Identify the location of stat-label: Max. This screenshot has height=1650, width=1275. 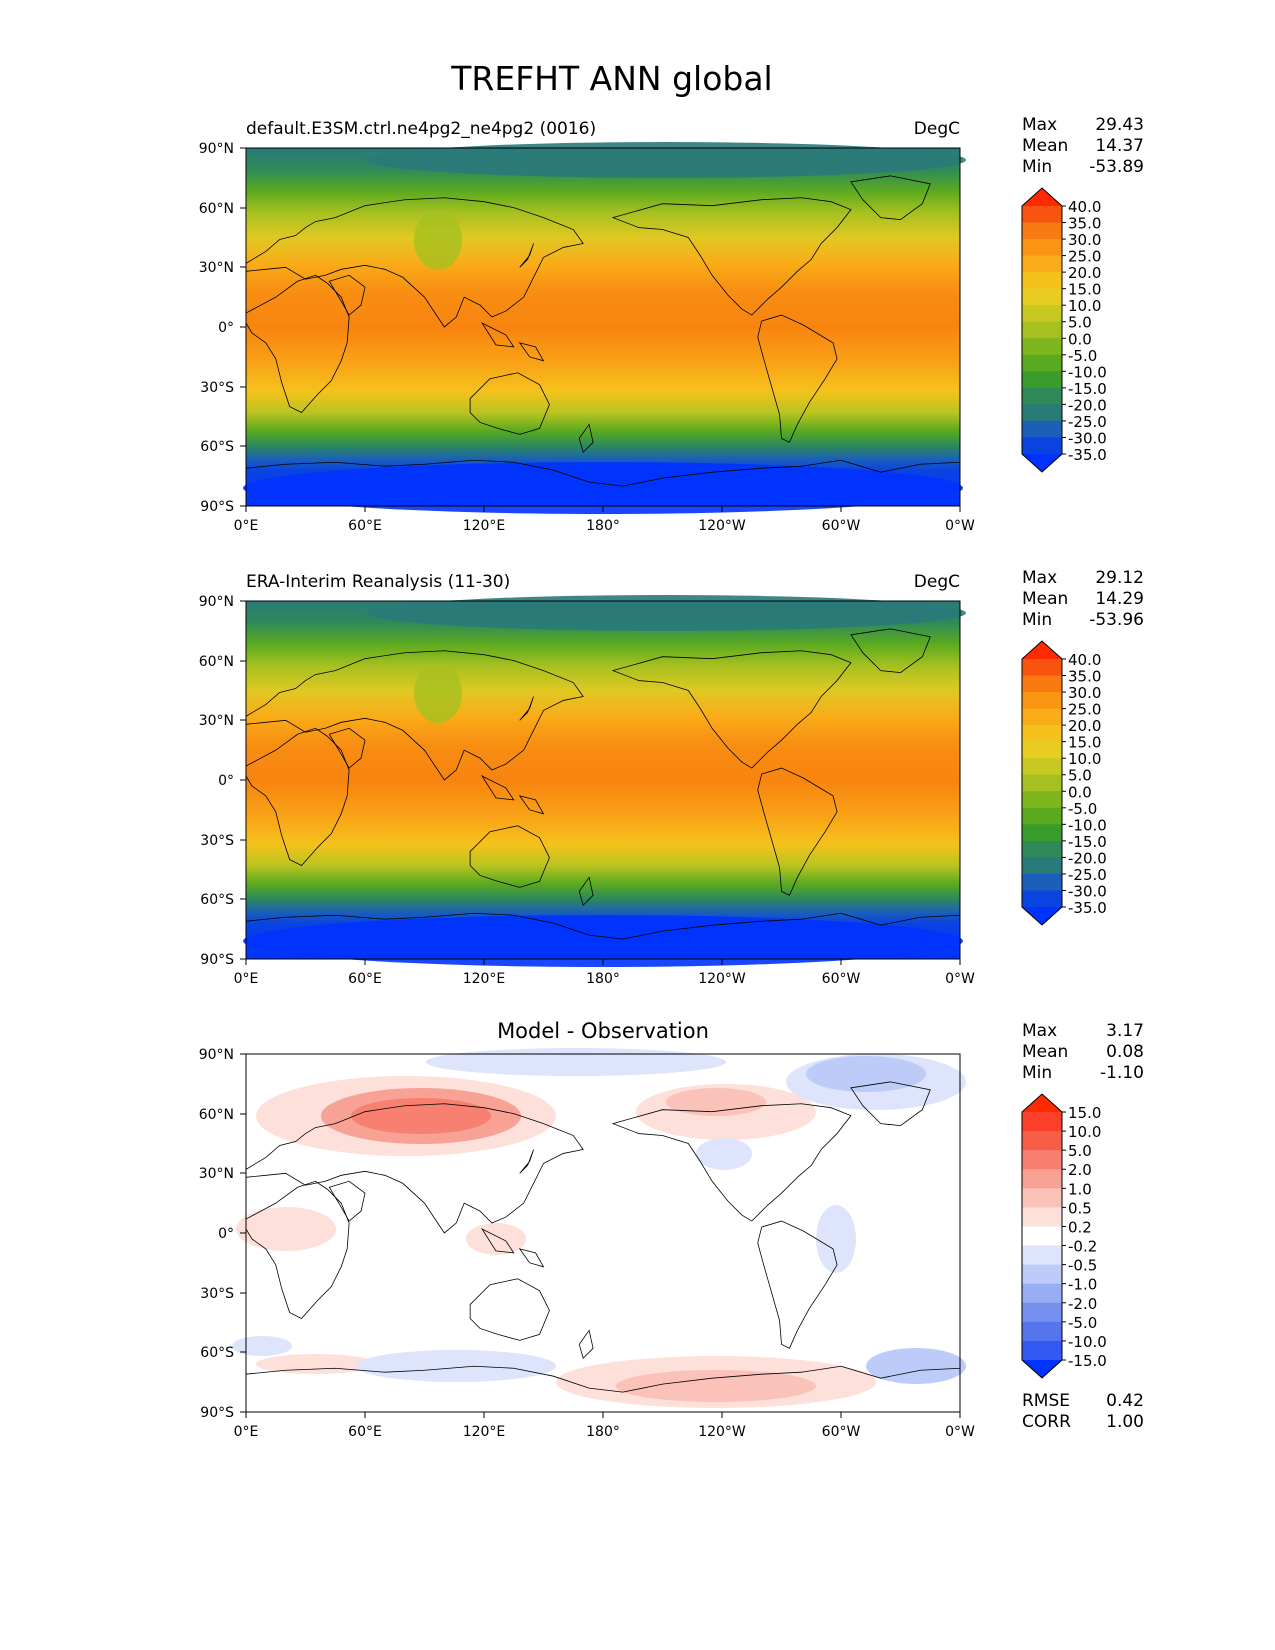
(1039, 1031).